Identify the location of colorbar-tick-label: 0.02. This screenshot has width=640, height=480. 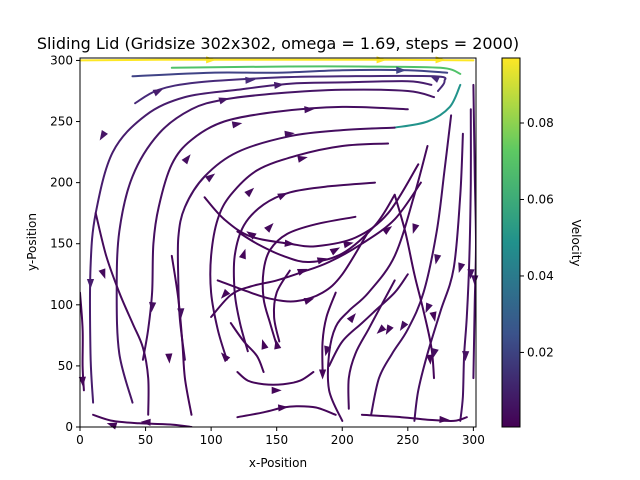
(540, 352).